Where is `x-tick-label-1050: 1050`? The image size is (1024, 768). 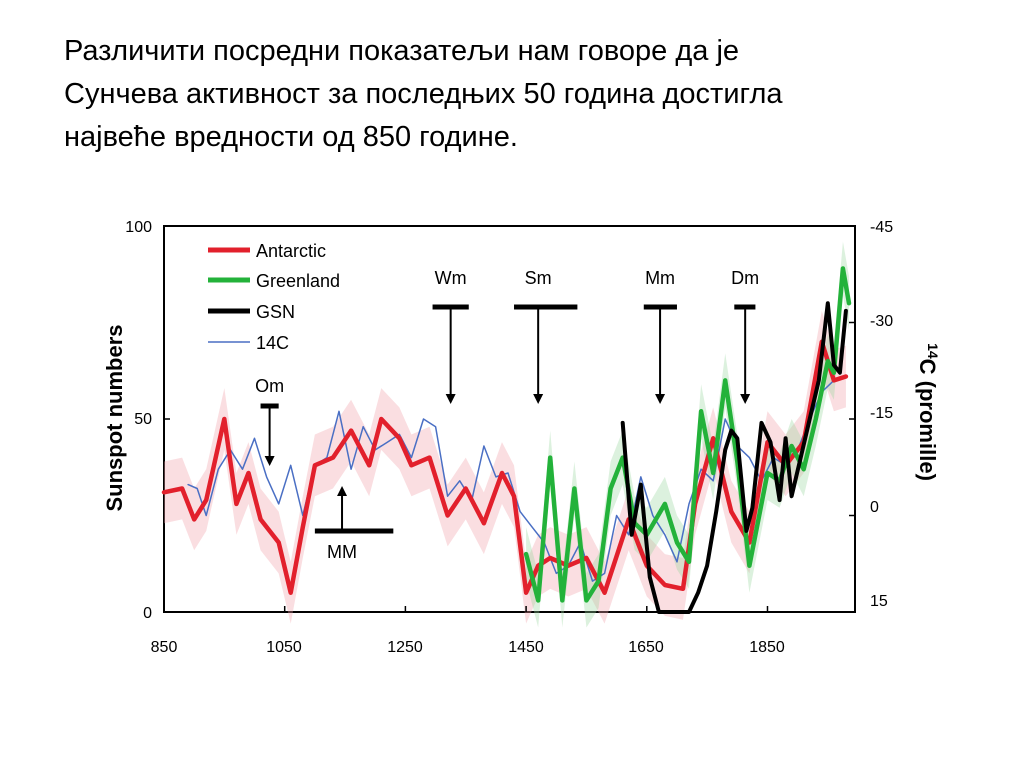
x-tick-label-1050: 1050 is located at coordinates (284, 647).